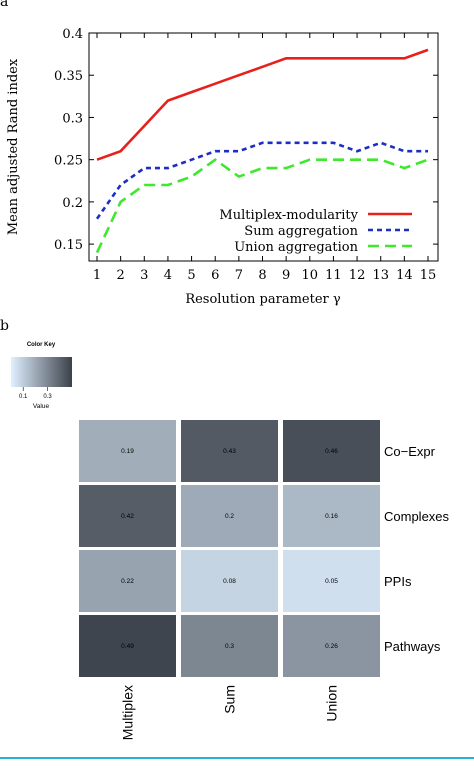 This screenshot has width=474, height=768. Describe the element at coordinates (332, 703) in the screenshot. I see `heatmap-column-label: Union` at that location.